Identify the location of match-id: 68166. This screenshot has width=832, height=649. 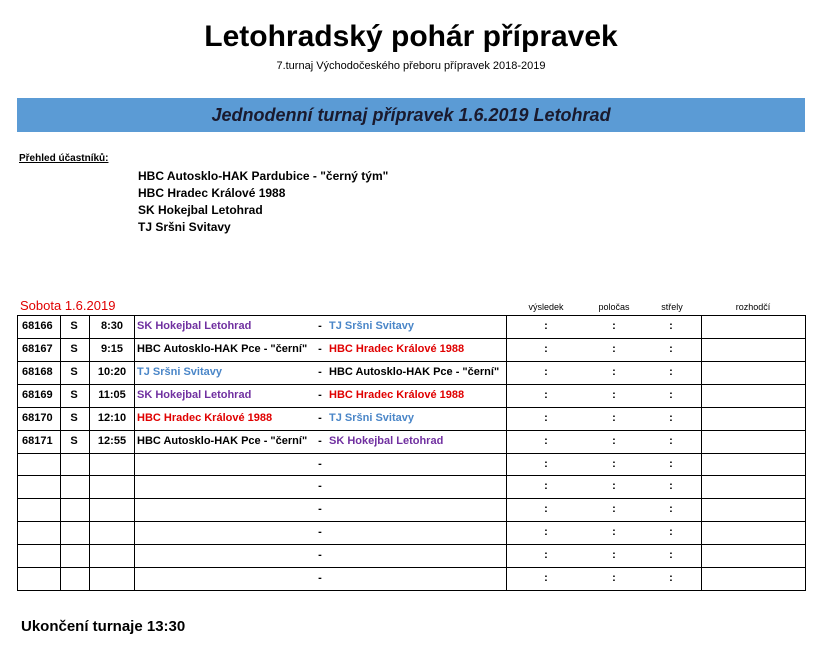
(37, 326).